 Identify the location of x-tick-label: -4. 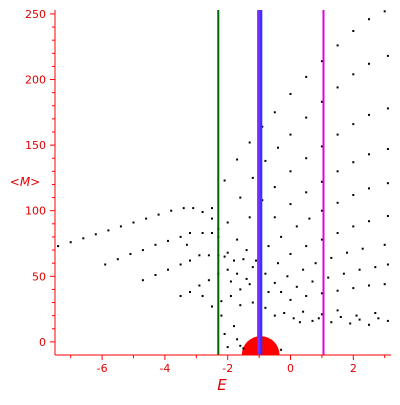
(164, 368).